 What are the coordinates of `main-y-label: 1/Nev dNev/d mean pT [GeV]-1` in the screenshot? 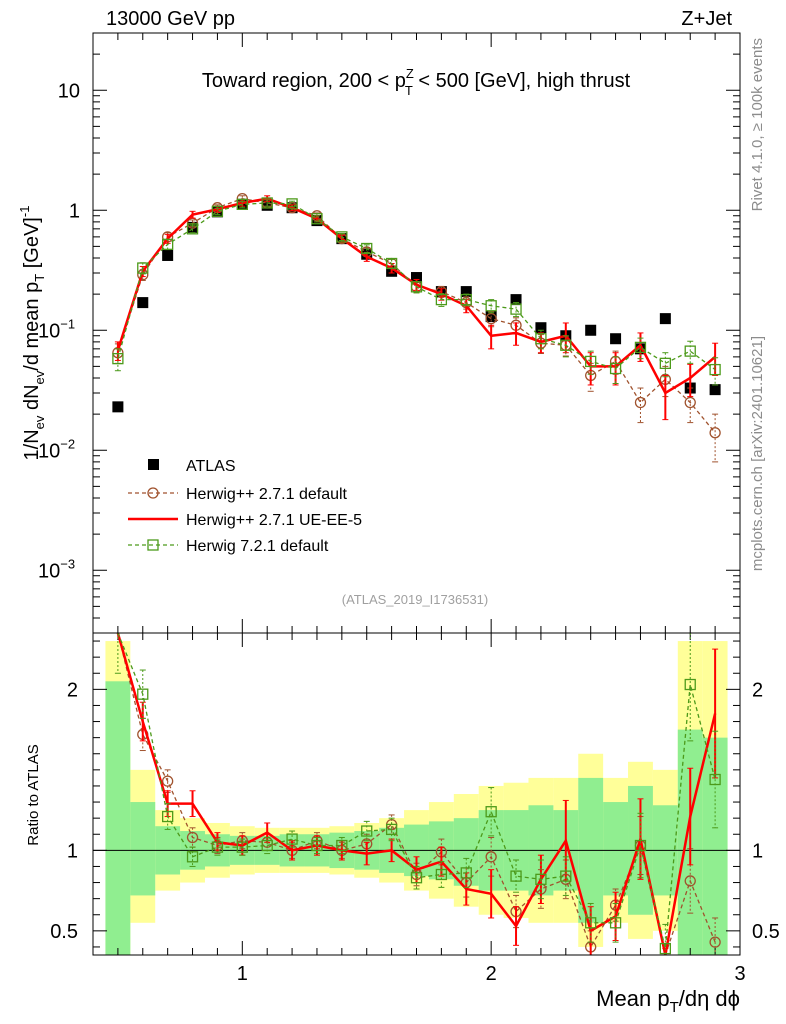 It's located at (32, 333).